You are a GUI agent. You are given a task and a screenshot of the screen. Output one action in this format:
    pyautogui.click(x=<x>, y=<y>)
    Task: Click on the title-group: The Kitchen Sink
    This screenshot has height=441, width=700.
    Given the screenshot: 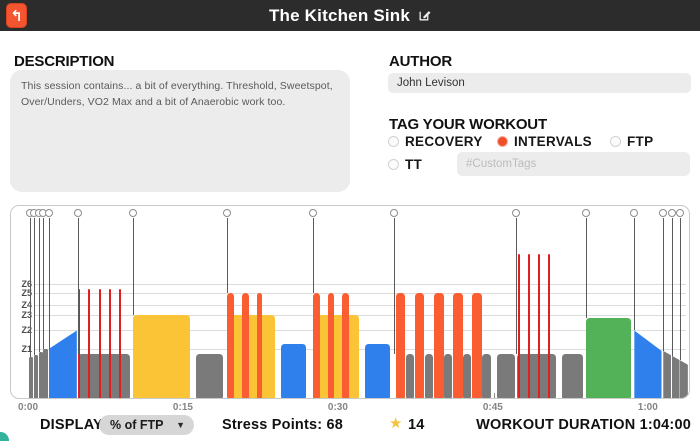 What is the action you would take?
    pyautogui.click(x=350, y=15)
    